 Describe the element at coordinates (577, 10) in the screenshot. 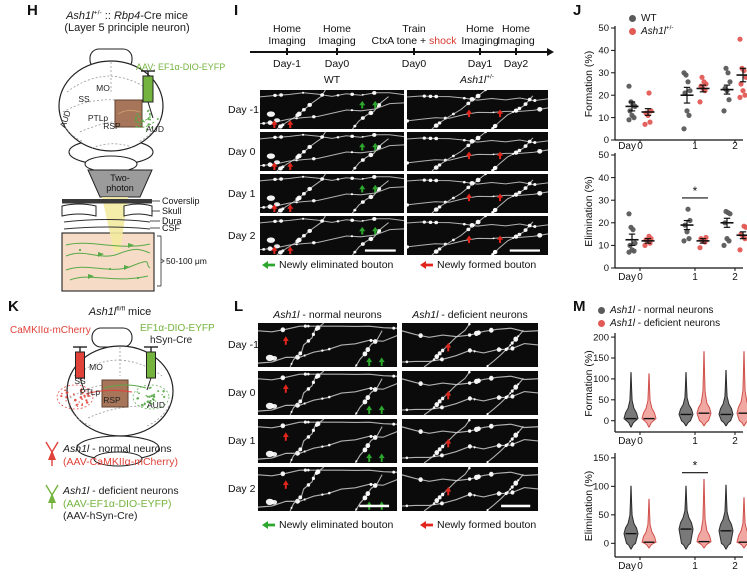

I see `panel-j-label: J` at that location.